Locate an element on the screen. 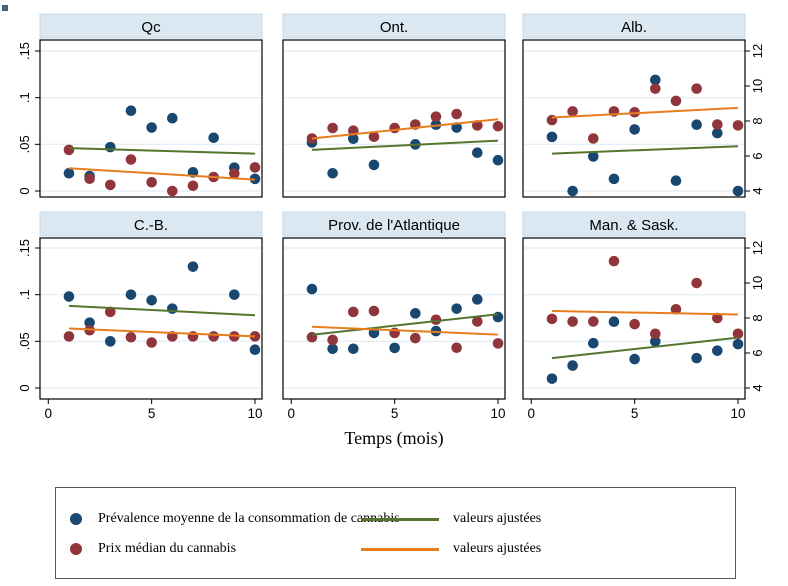  panel-alb: Alb. 4 6 8 10 12 is located at coordinates (643, 105).